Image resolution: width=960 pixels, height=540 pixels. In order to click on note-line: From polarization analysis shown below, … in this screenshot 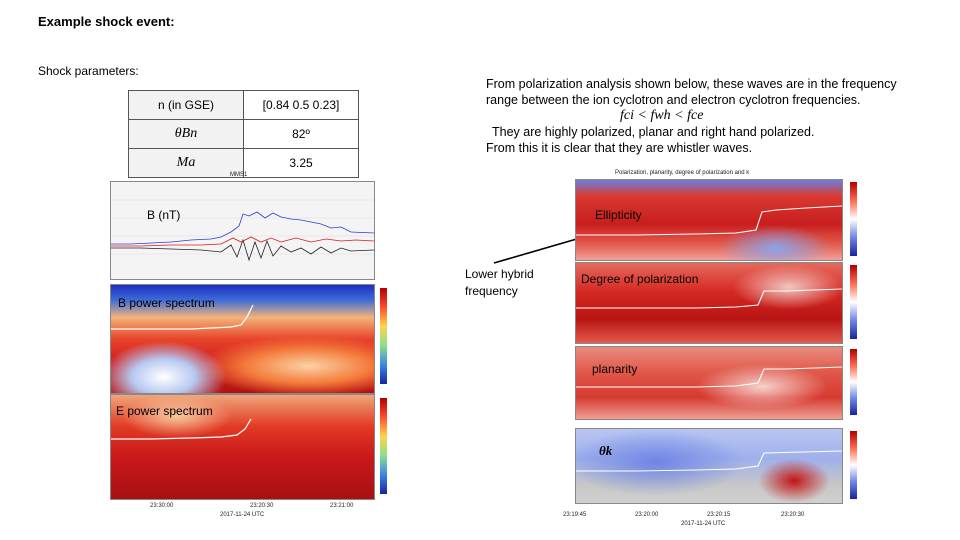, I will do `click(691, 84)`.